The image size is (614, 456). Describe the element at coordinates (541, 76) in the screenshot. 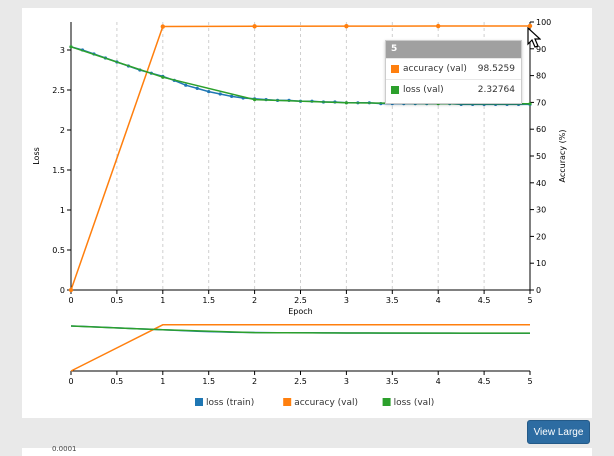

I see `y2-tick-label-80: 80` at that location.